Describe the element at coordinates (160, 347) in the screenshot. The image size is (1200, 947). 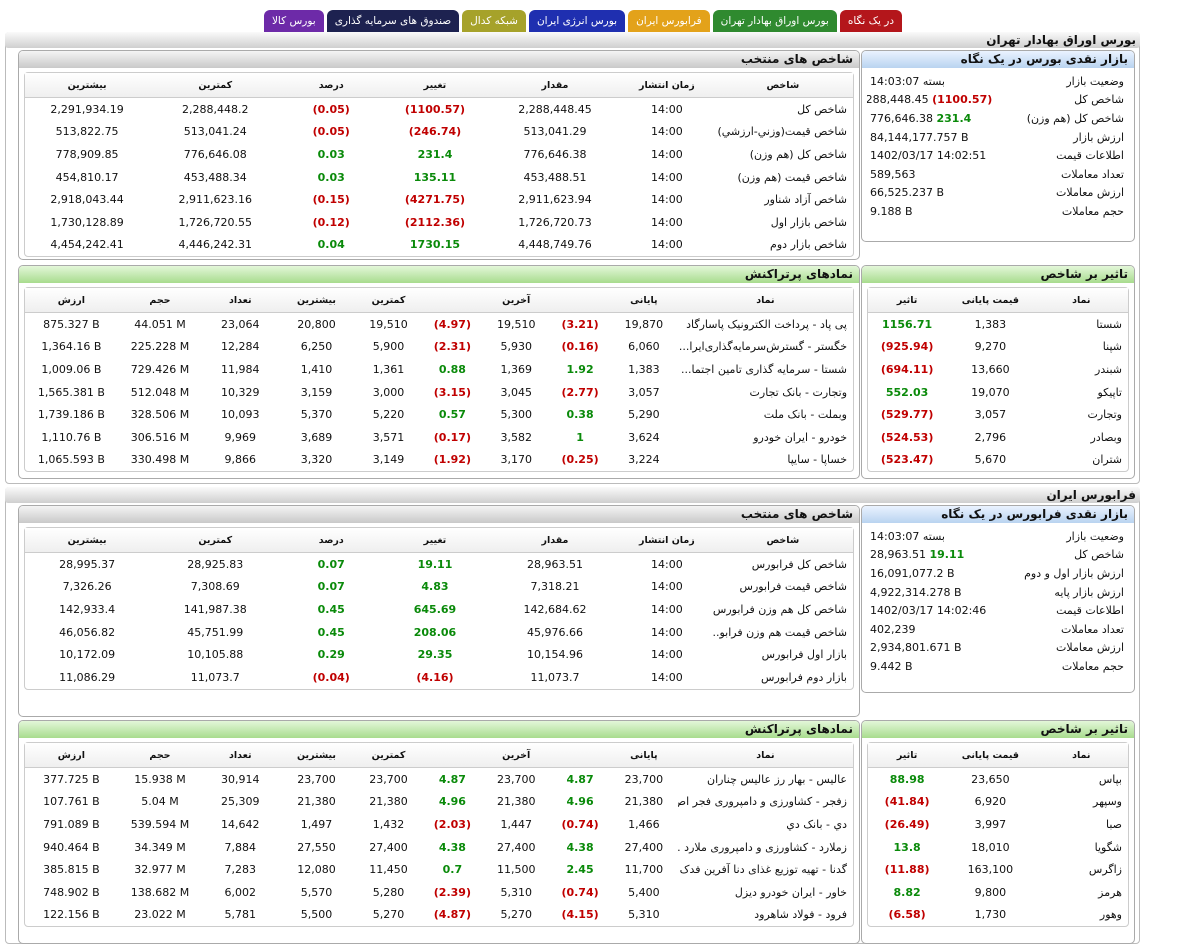
I see `cell: 225.228 M` at that location.